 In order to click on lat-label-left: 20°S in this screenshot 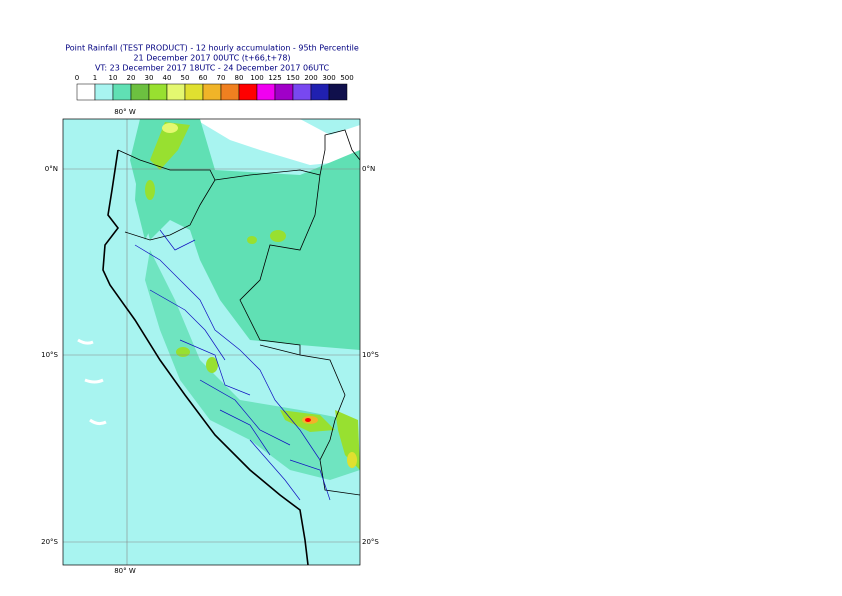, I will do `click(49, 542)`.